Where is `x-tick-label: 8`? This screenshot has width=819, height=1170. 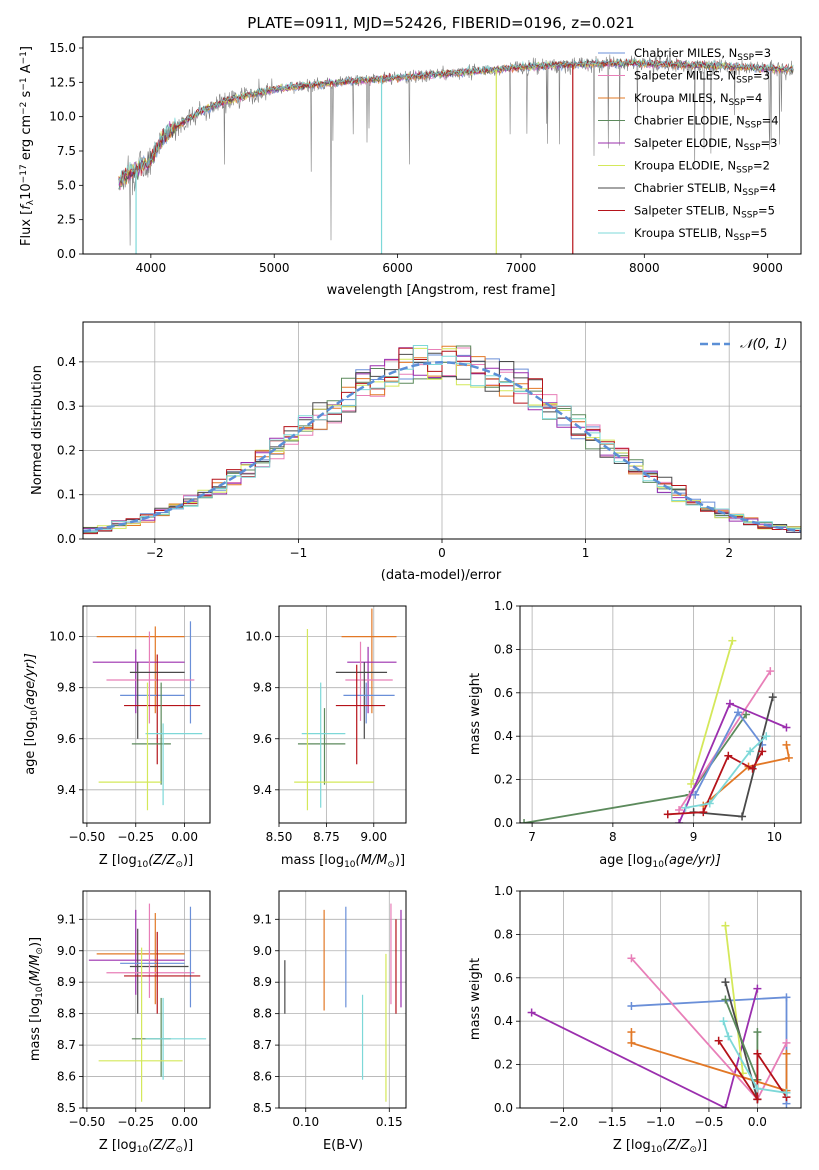 x-tick-label: 8 is located at coordinates (613, 837).